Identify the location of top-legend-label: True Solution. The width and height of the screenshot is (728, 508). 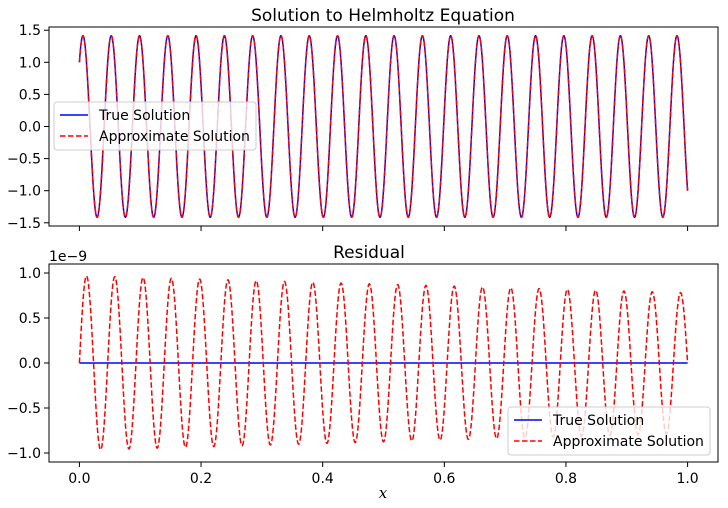
(144, 116).